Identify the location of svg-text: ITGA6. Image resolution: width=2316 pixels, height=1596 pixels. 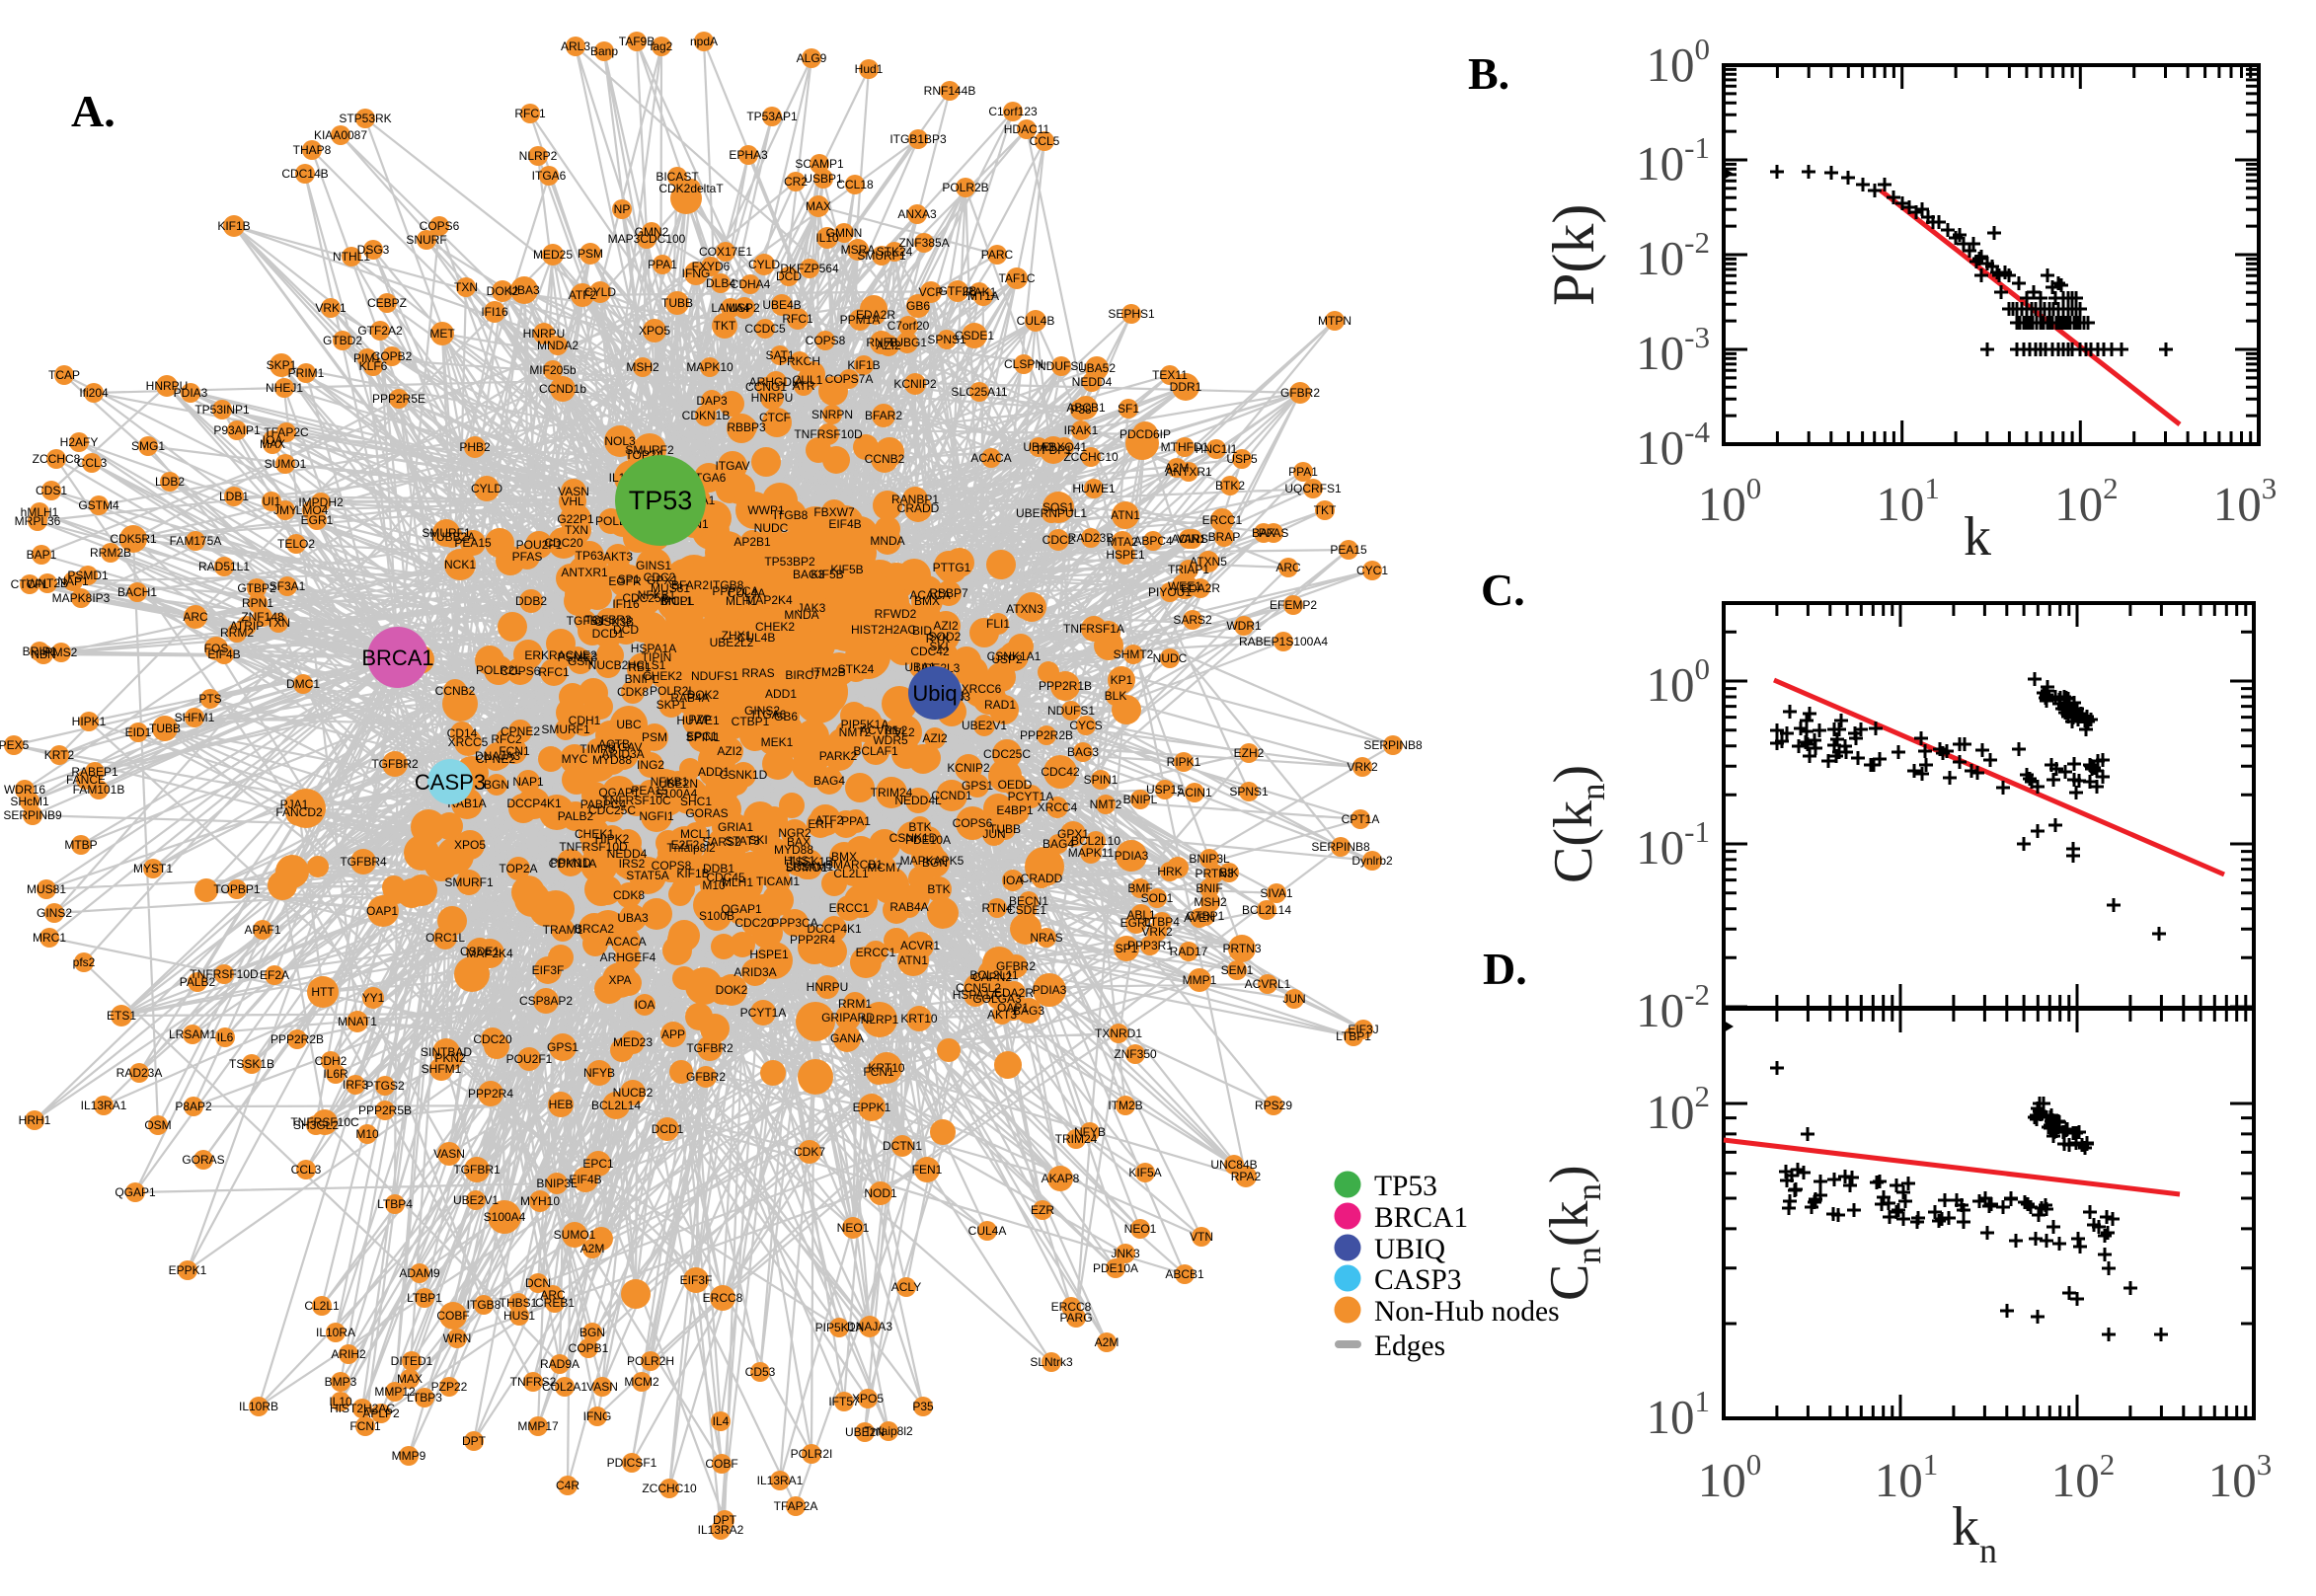
(549, 176).